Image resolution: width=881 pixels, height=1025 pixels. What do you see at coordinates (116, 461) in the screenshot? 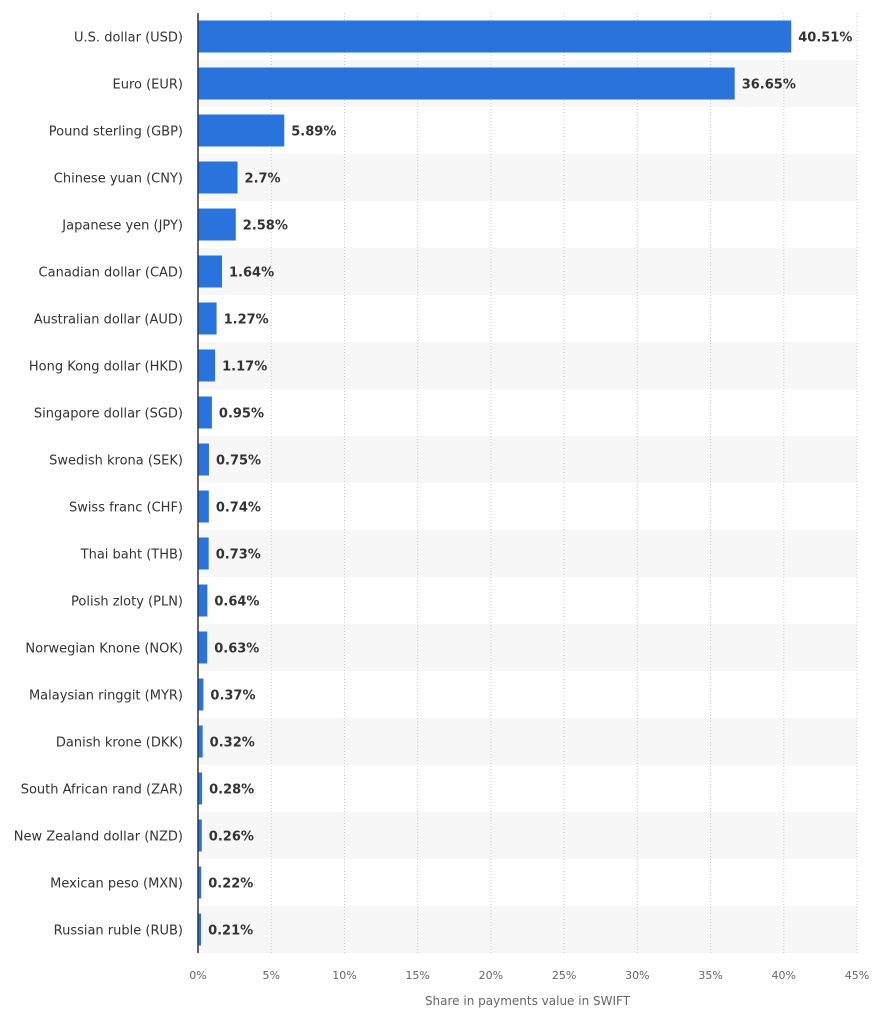
I see `category-label: Swedish krona (SEK)` at bounding box center [116, 461].